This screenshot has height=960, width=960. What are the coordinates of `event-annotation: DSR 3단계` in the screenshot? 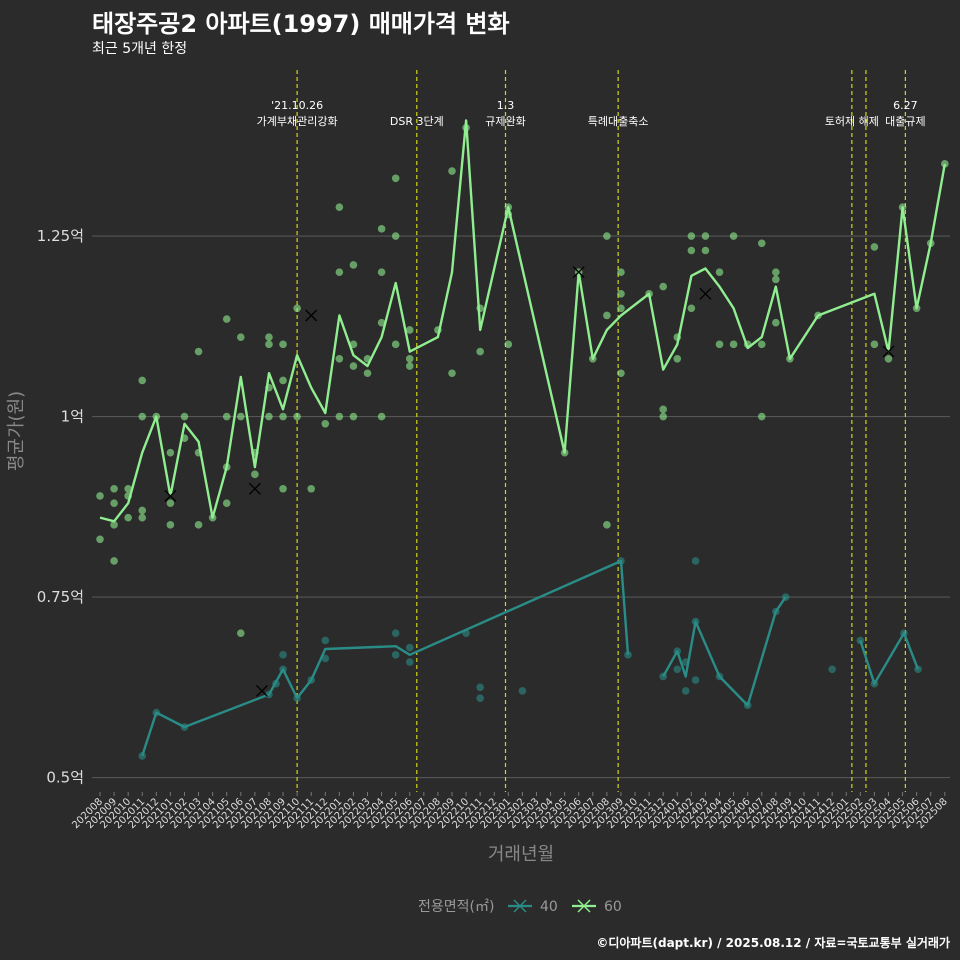 It's located at (417, 121).